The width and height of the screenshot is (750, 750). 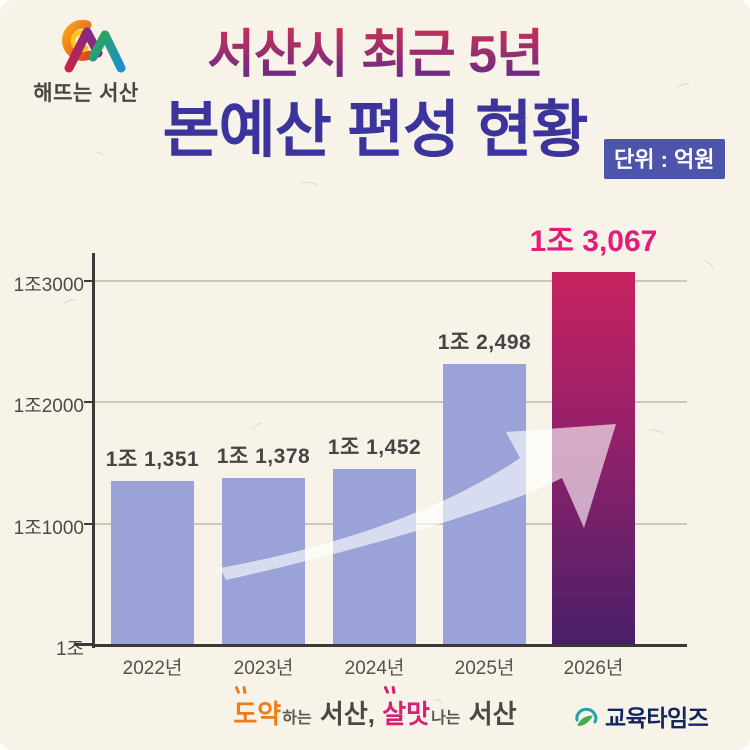 I want to click on x-axis-line, so click(x=389, y=645).